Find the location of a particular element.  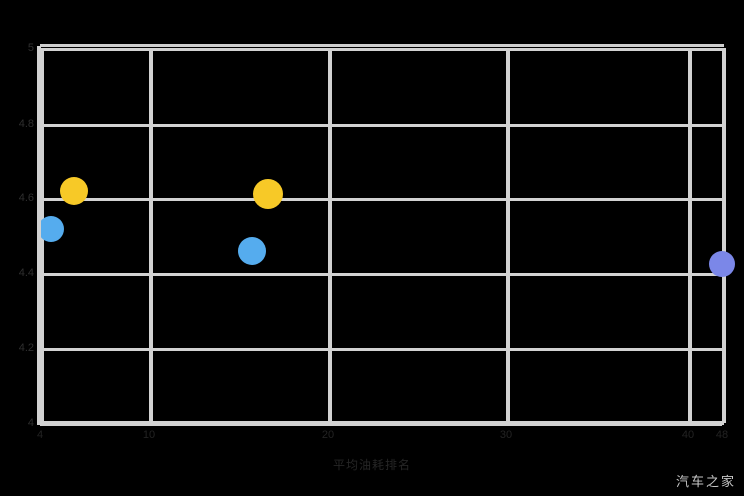

gridline-horizontal-4.4 is located at coordinates (381, 274).